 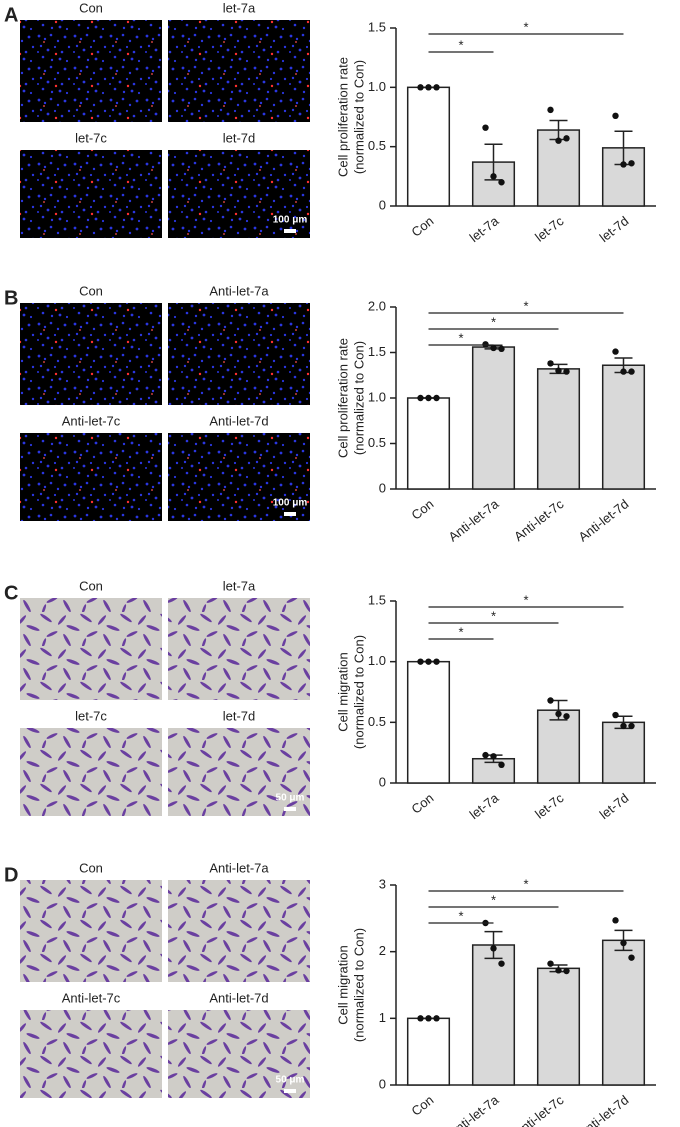 I want to click on x-tick-label: let-7d, so click(x=614, y=229).